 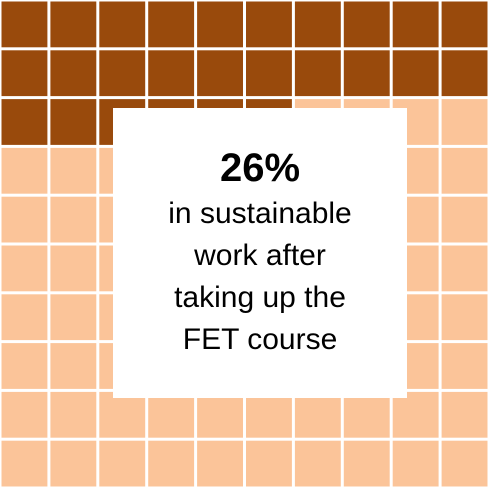 What do you see at coordinates (260, 339) in the screenshot?
I see `stat-caption-line-4: FET course` at bounding box center [260, 339].